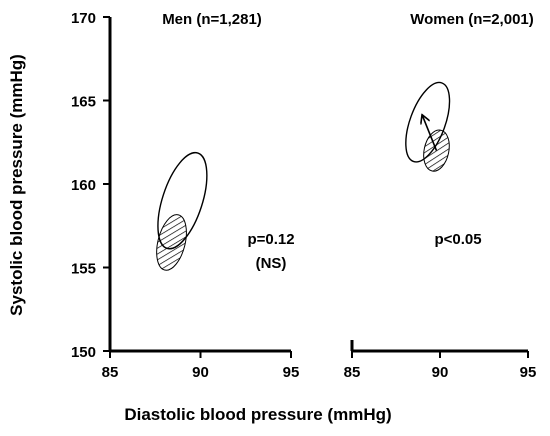  I want to click on women-p-value: p<0.05, so click(457, 239).